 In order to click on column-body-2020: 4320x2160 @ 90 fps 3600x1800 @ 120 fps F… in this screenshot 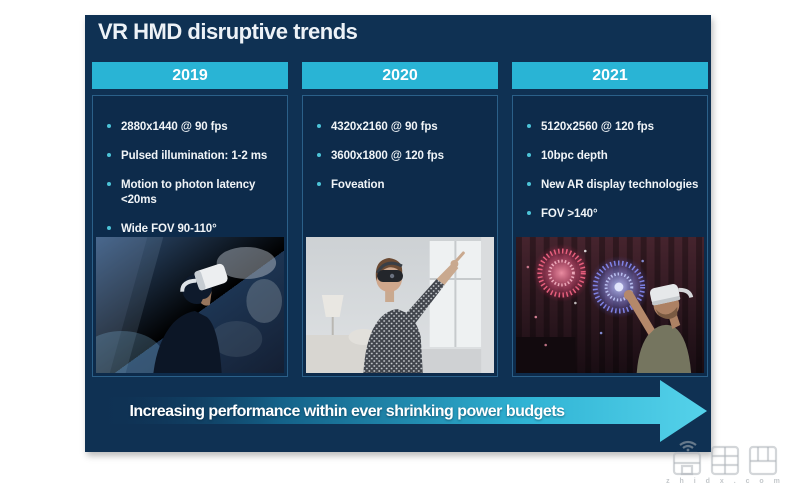, I will do `click(400, 236)`.